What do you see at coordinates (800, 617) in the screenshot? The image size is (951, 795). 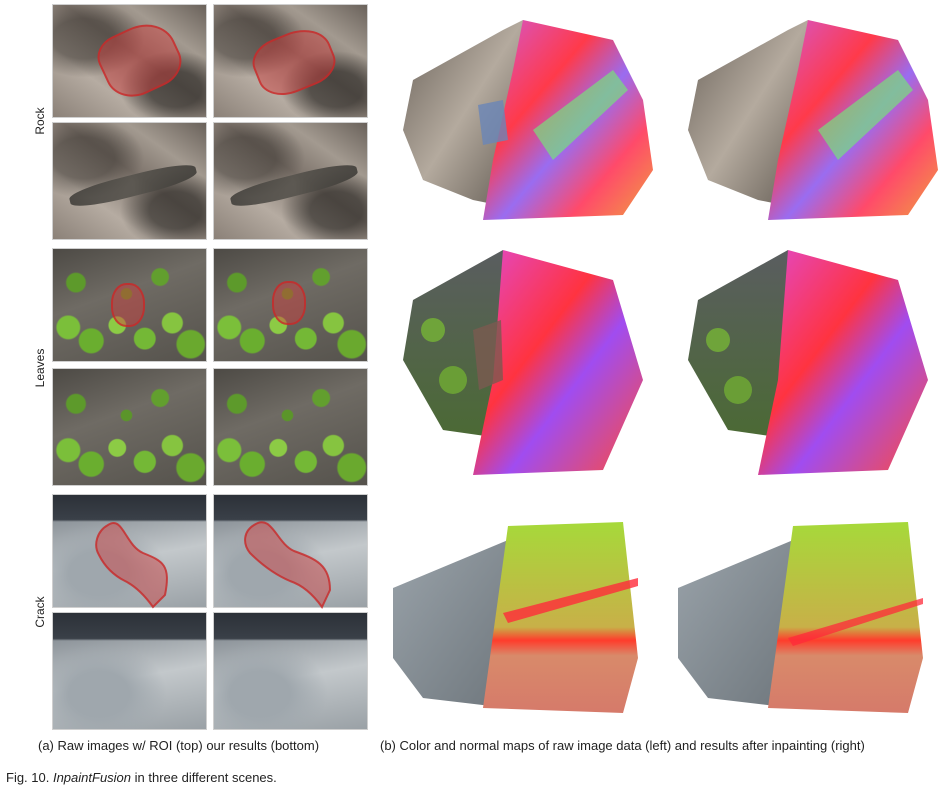 I see `crack-map-inpainted` at bounding box center [800, 617].